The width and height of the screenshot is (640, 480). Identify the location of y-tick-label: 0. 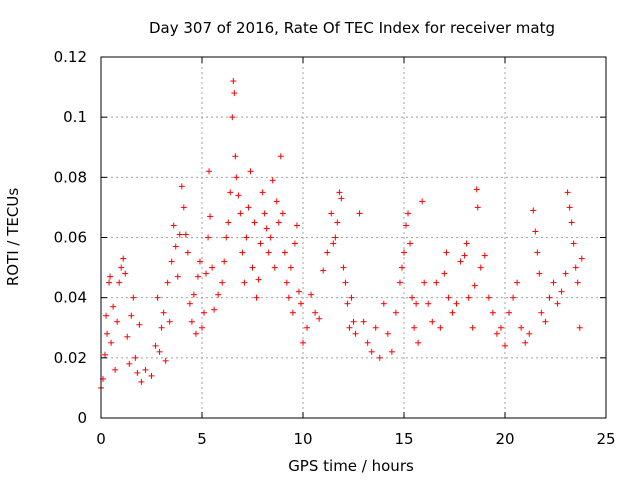
(82, 418).